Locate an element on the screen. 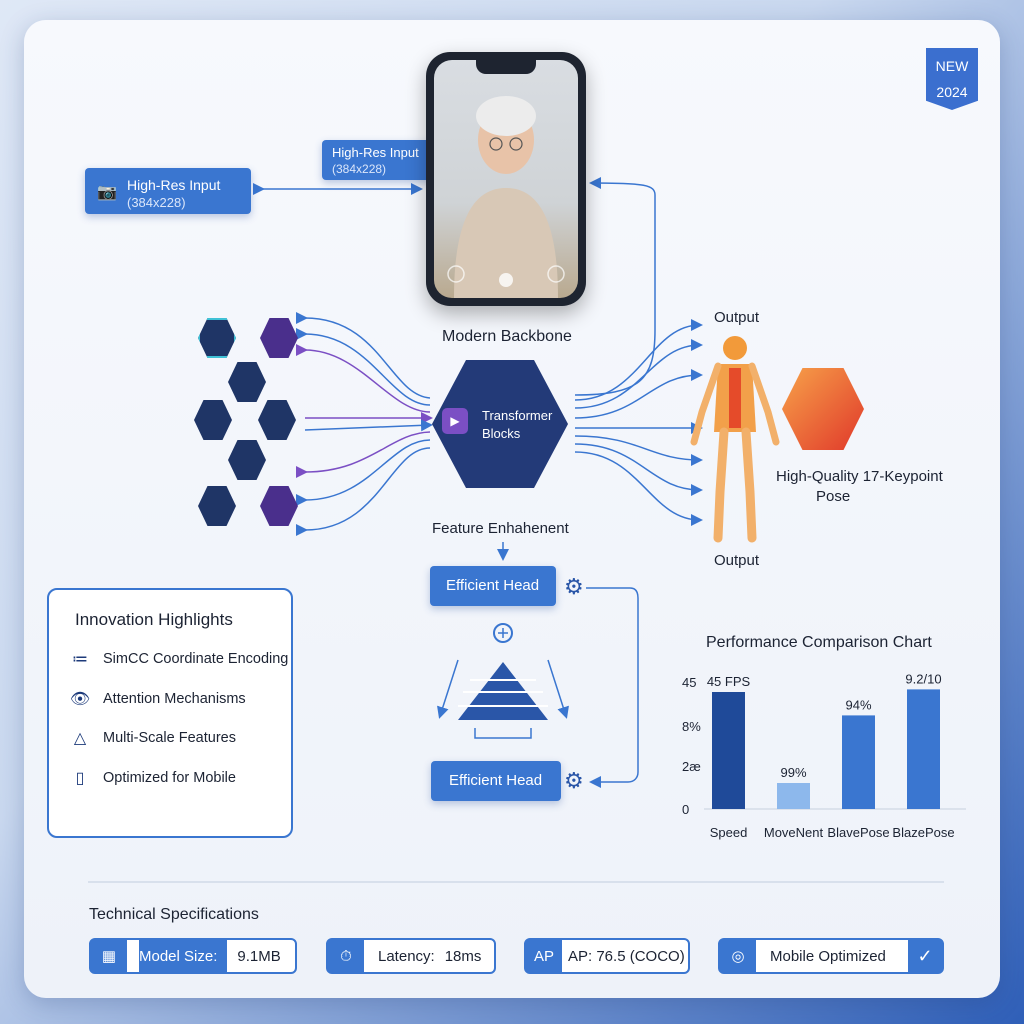 Image resolution: width=1024 pixels, height=1024 pixels. body-heatmap is located at coordinates (735, 439).